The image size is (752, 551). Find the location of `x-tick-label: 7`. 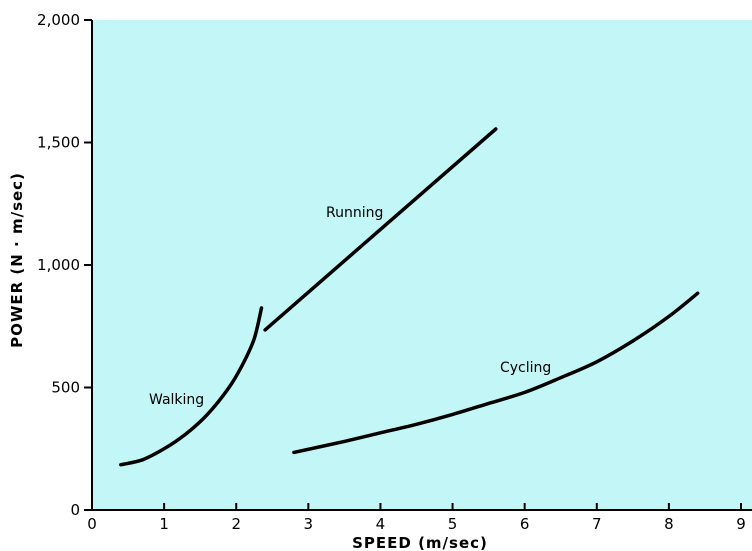

x-tick-label: 7 is located at coordinates (597, 524).